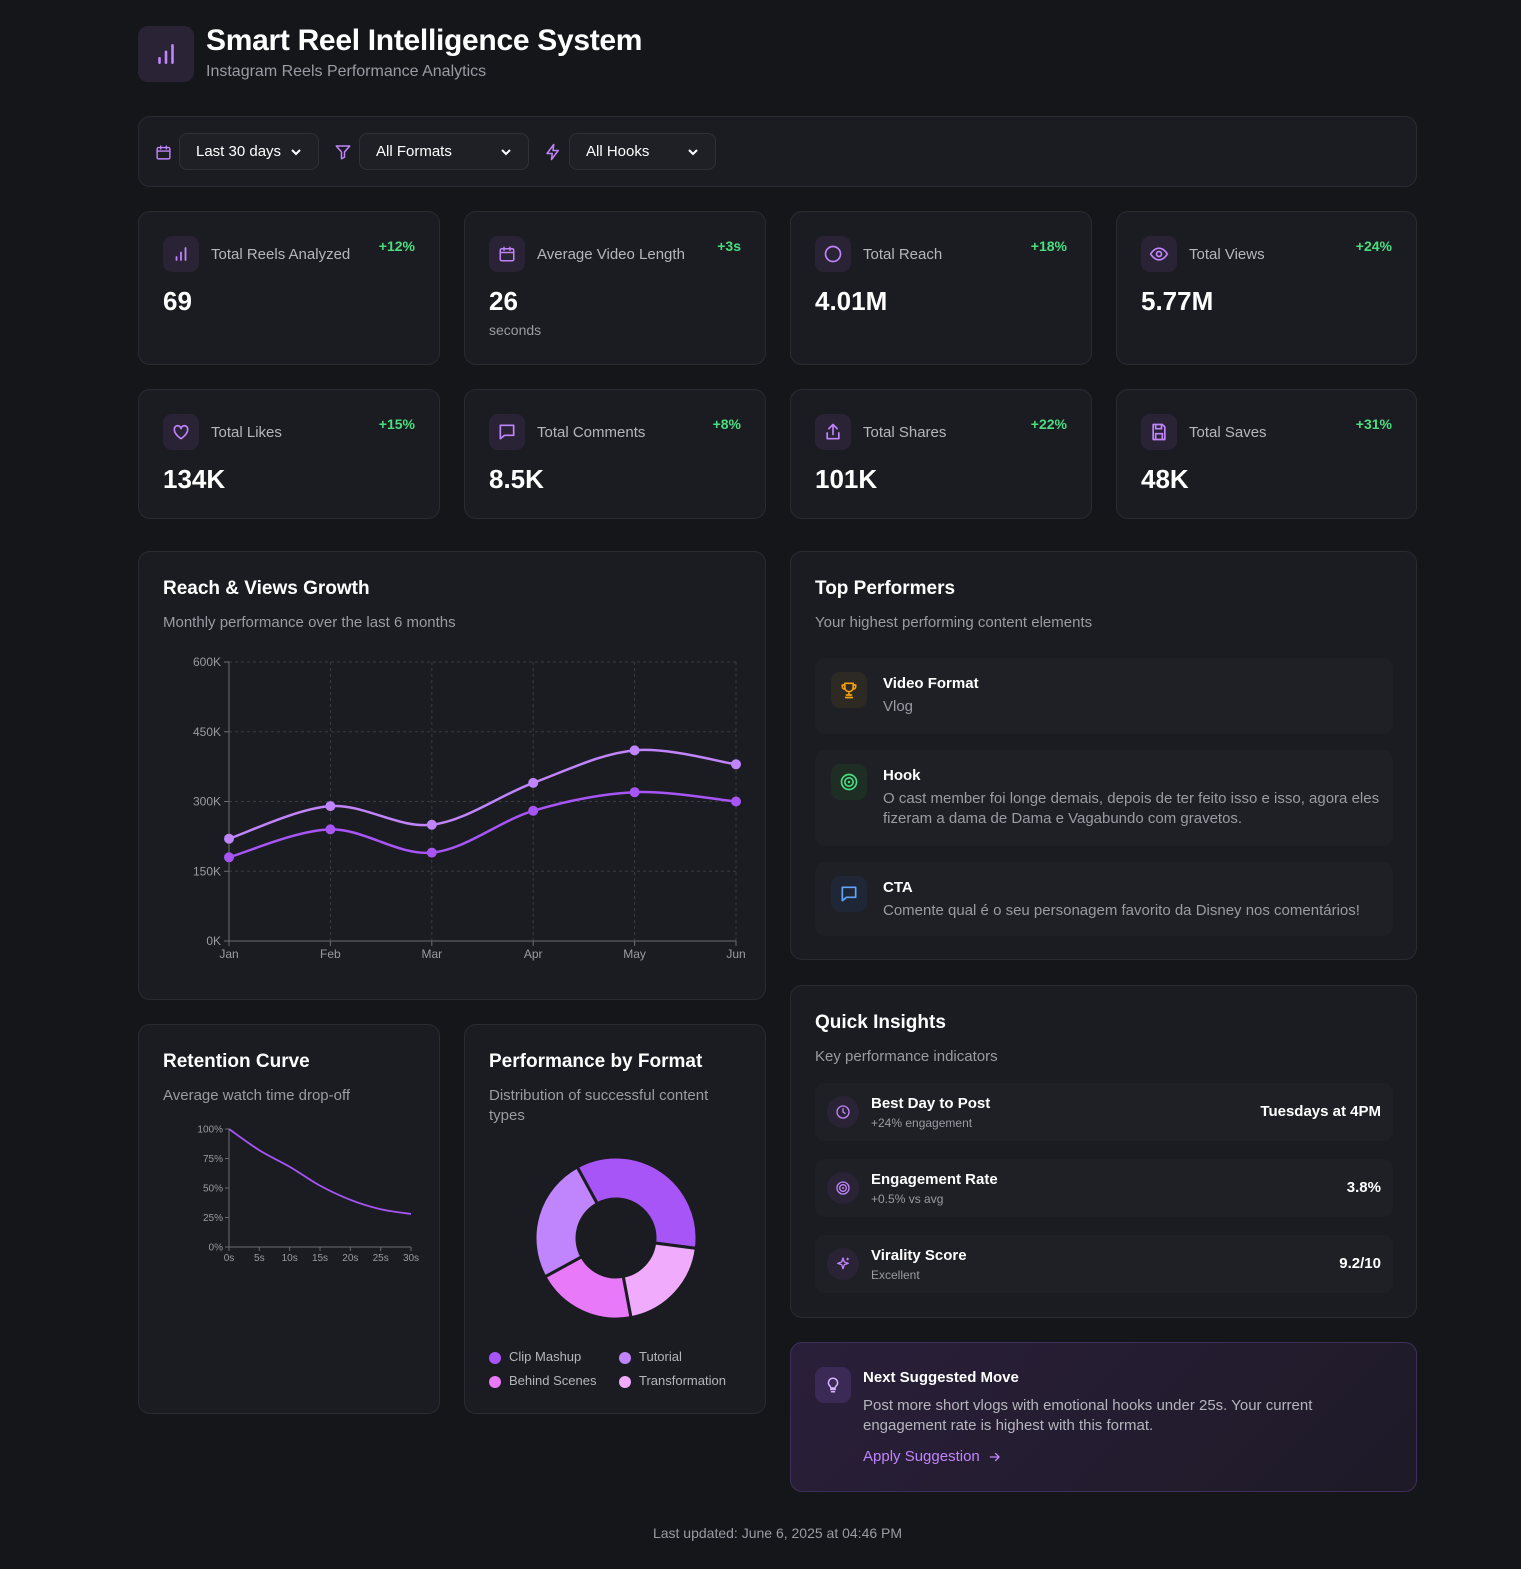 Image resolution: width=1521 pixels, height=1569 pixels. I want to click on stat-card-reels: Total Reels Analyzed +12% 69, so click(289, 288).